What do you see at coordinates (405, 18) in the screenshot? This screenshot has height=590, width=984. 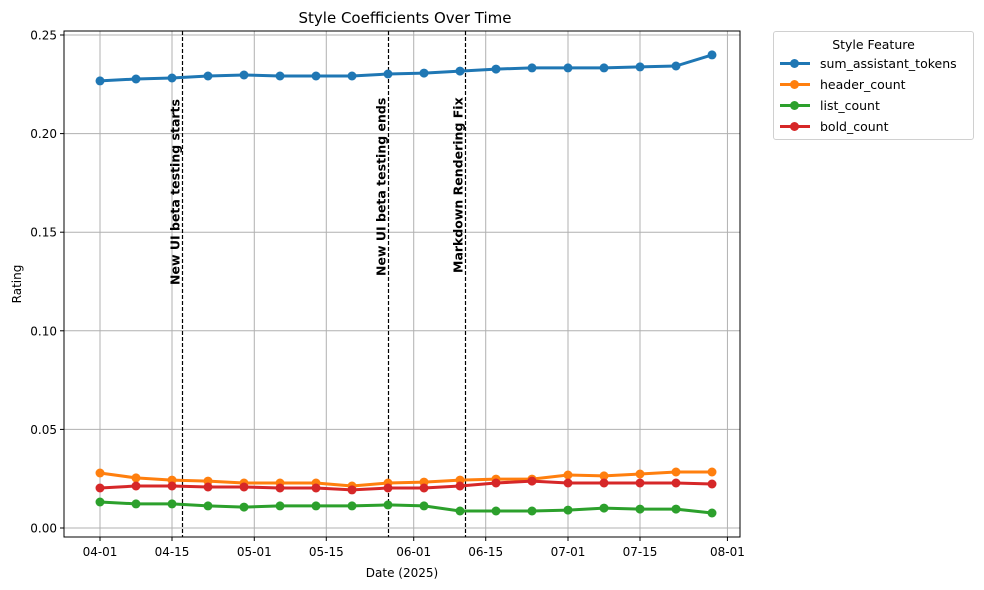 I see `chart-title: Style Coefficients Over Time` at bounding box center [405, 18].